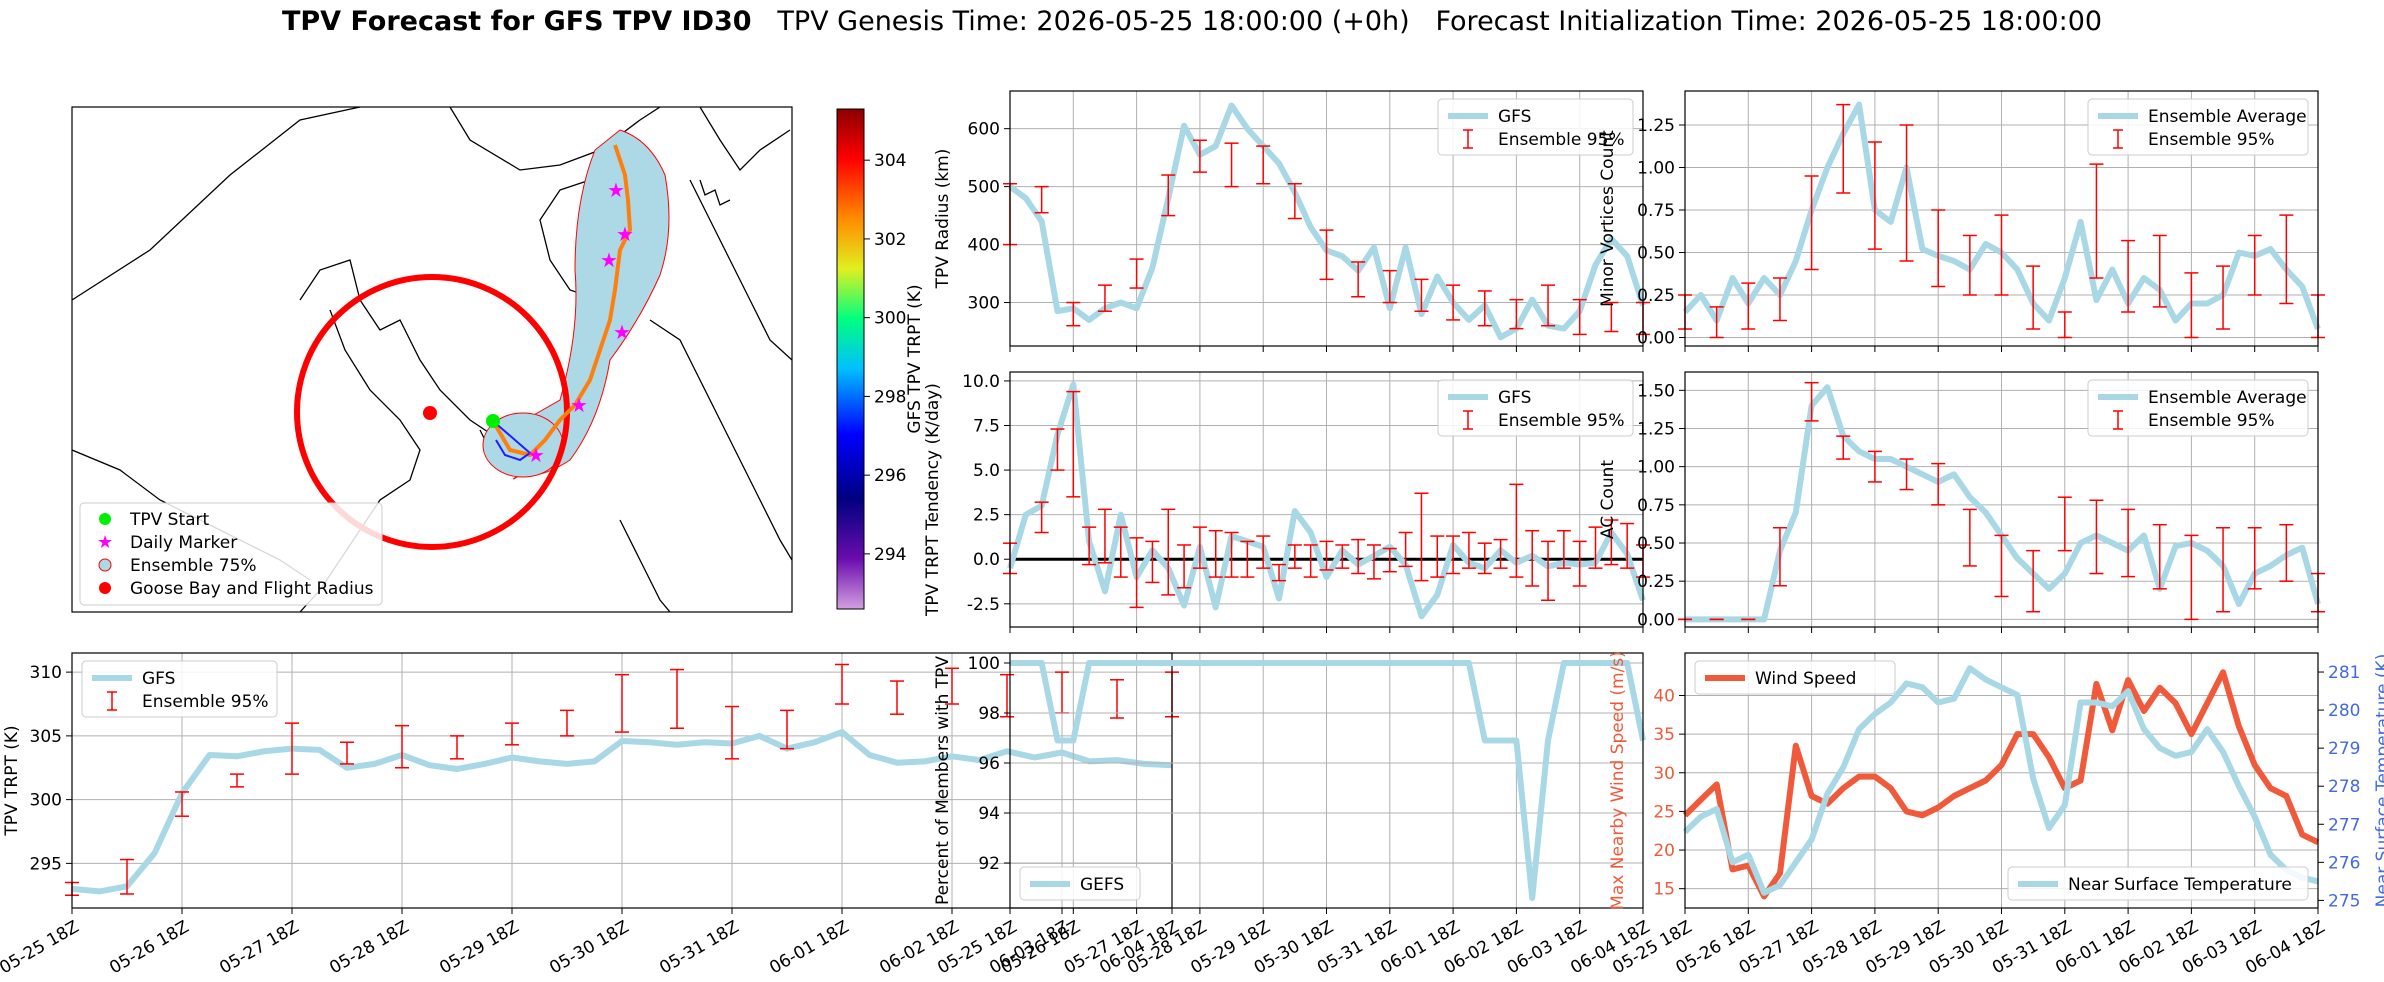 This screenshot has height=982, width=2384. What do you see at coordinates (984, 130) in the screenshot?
I see `ytick-label: 600` at bounding box center [984, 130].